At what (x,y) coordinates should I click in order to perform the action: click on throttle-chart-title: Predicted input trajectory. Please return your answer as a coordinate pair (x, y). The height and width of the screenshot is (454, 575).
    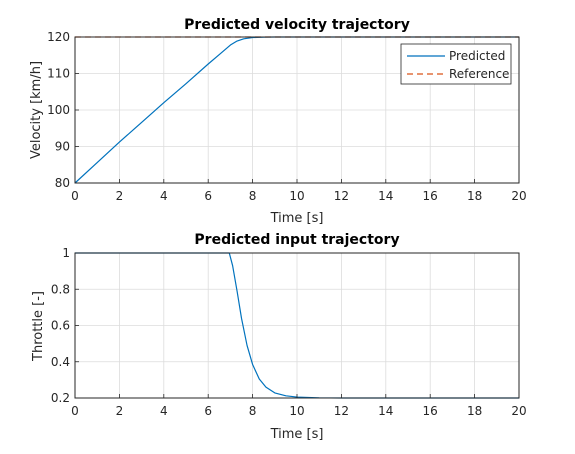
    Looking at the image, I should click on (296, 240).